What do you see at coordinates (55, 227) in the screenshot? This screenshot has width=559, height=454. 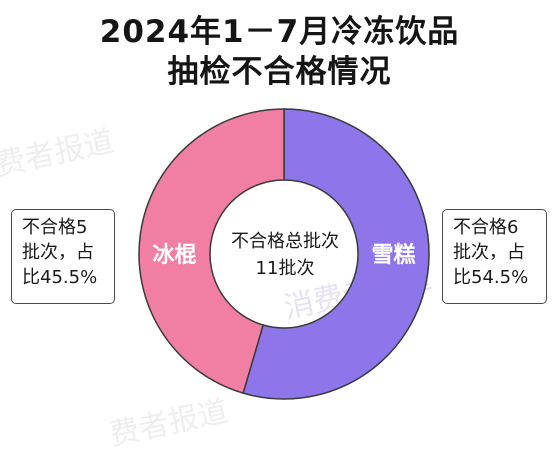 I see `callout-bingun-line-1: 不合格5` at bounding box center [55, 227].